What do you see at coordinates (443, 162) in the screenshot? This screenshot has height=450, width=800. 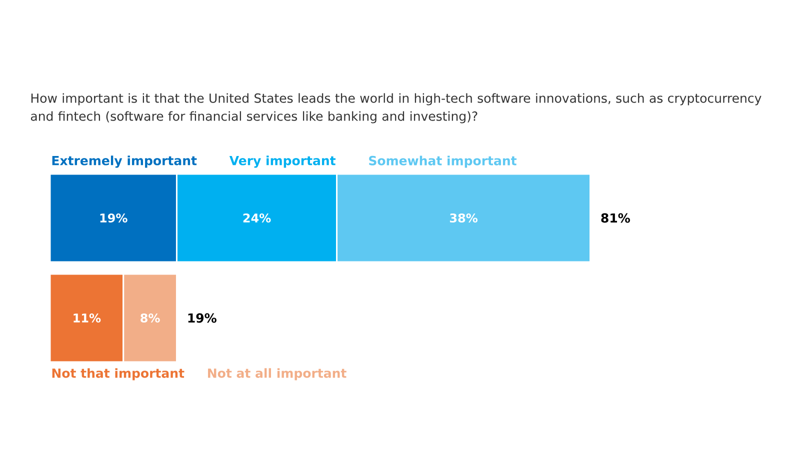 I see `series-label: Somewhat important` at bounding box center [443, 162].